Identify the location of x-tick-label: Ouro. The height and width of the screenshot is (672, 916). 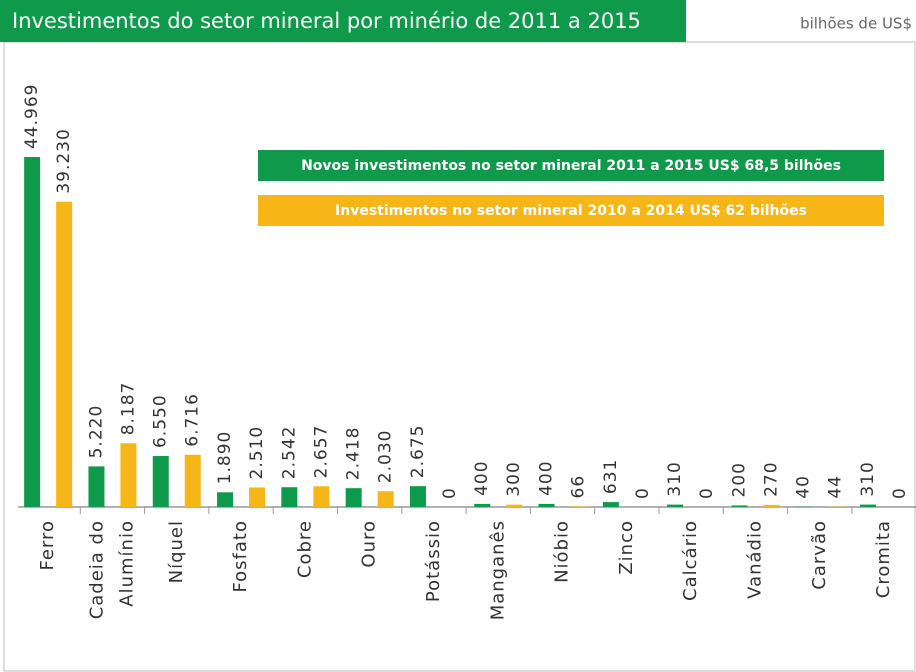
(369, 544).